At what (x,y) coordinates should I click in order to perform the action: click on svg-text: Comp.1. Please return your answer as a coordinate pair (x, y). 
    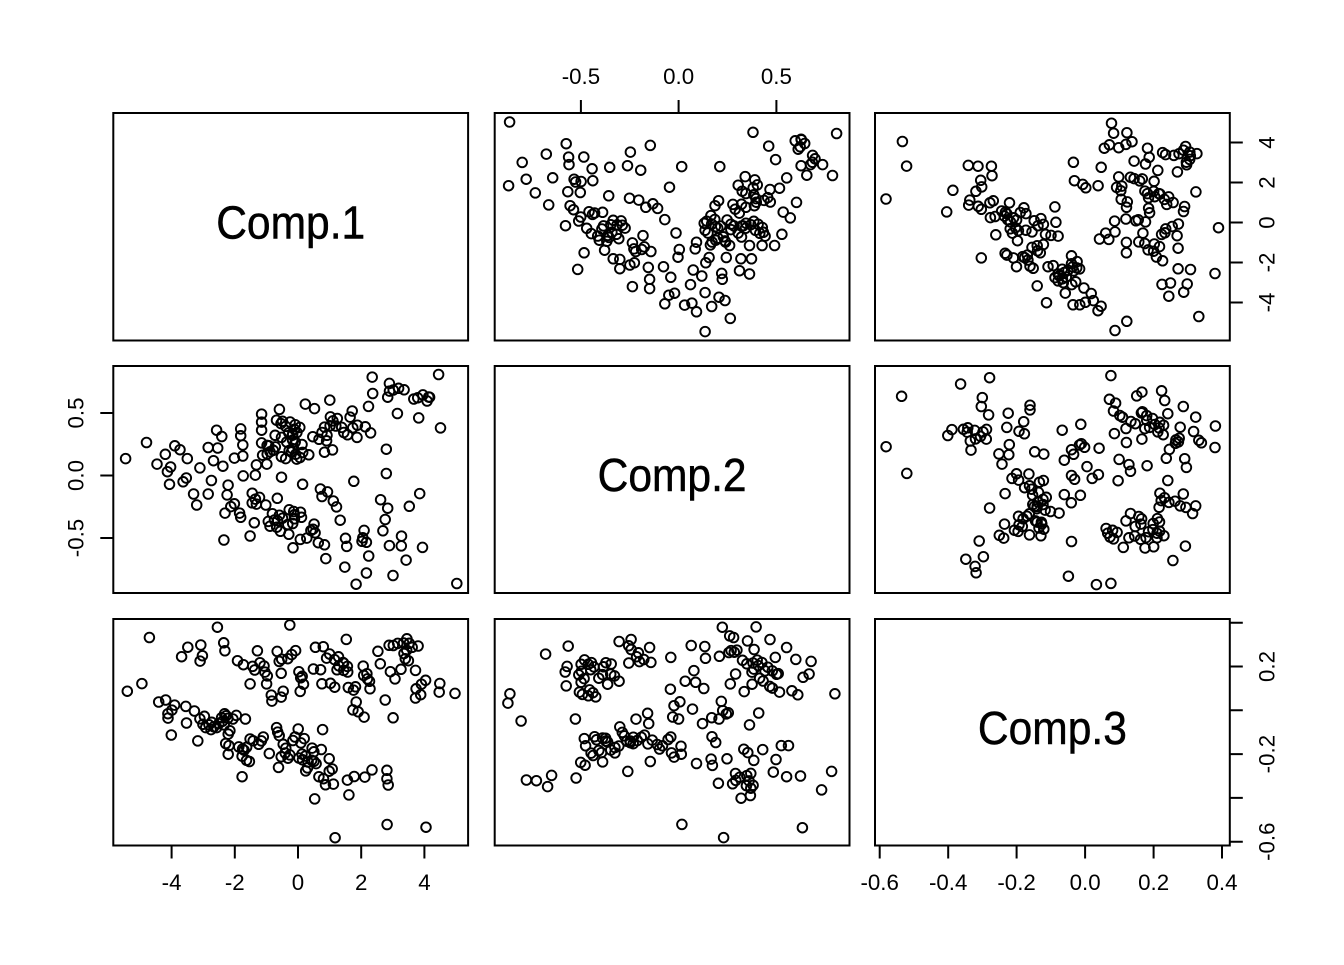
    Looking at the image, I should click on (290, 222).